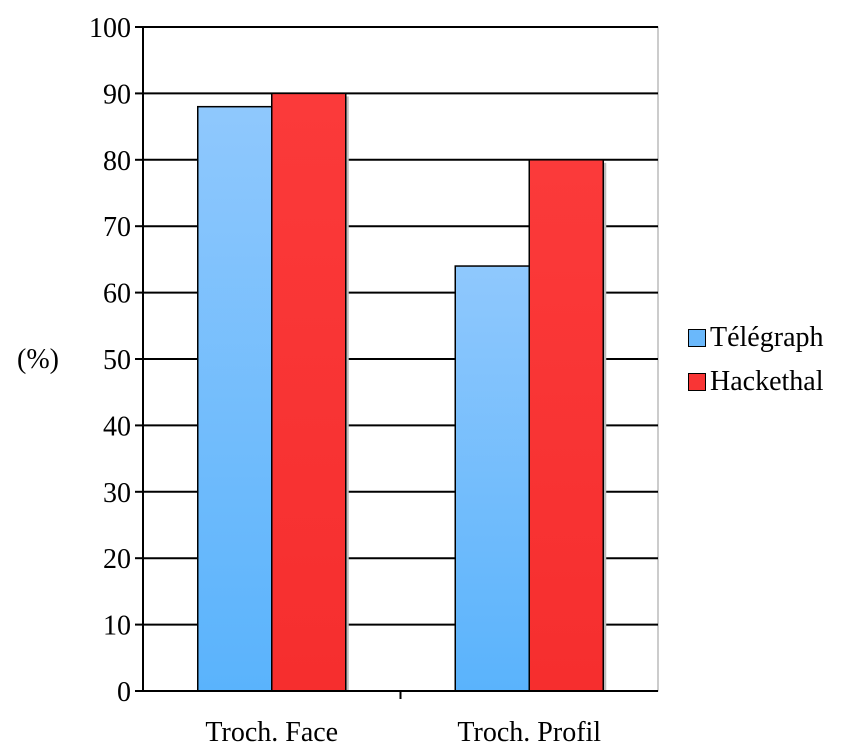 This screenshot has width=851, height=747. Describe the element at coordinates (117, 94) in the screenshot. I see `y-tick-label: 90` at that location.